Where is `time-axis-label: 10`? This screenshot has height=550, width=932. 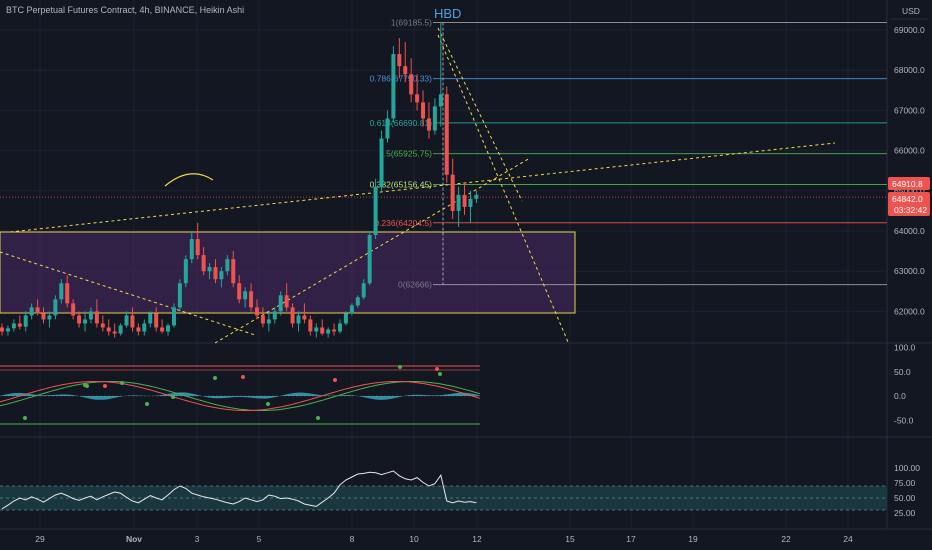
time-axis-label: 10 is located at coordinates (414, 539).